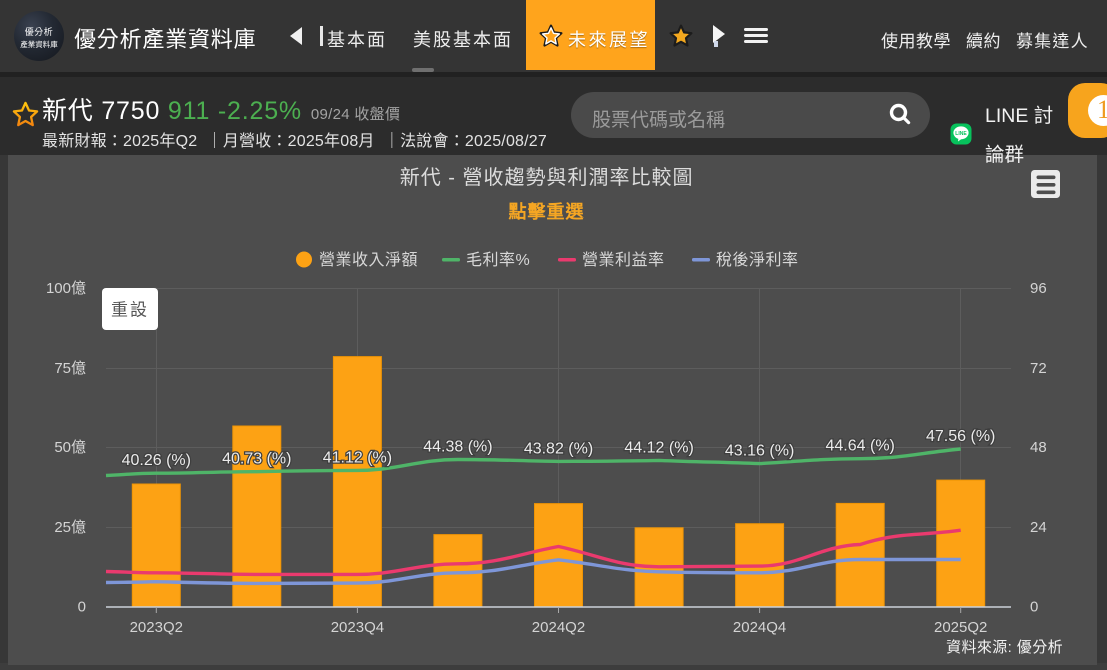 Image resolution: width=1107 pixels, height=670 pixels. What do you see at coordinates (130, 310) in the screenshot?
I see `svg-text: 重設` at bounding box center [130, 310].